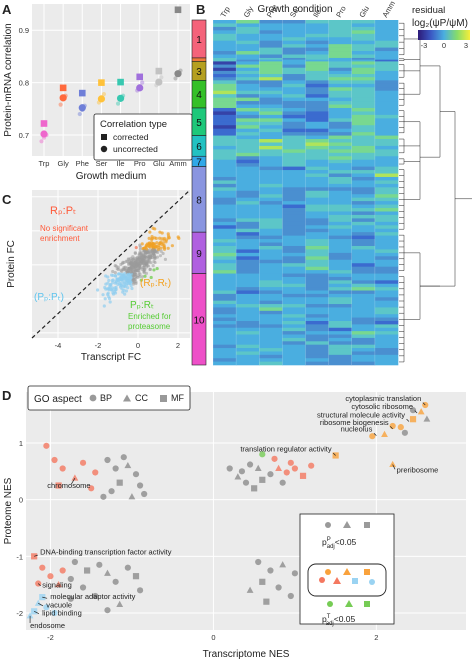  What do you see at coordinates (111, 75) in the screenshot?
I see `panel-a-points` at bounding box center [111, 75].